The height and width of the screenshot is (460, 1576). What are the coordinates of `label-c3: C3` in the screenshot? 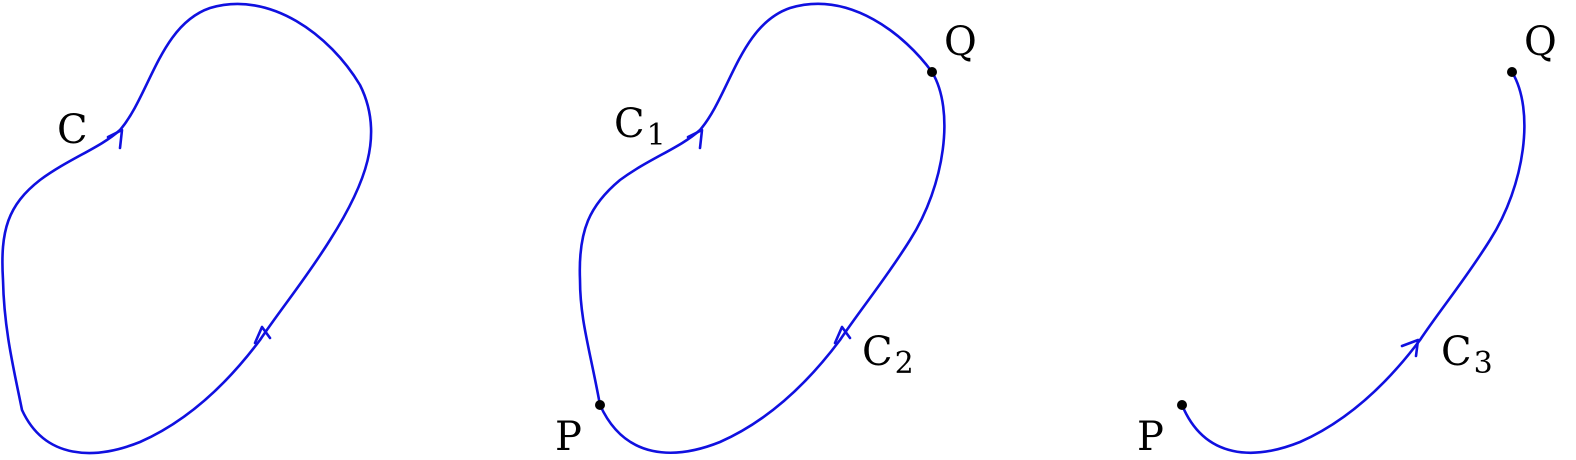 It's located at (1467, 355).